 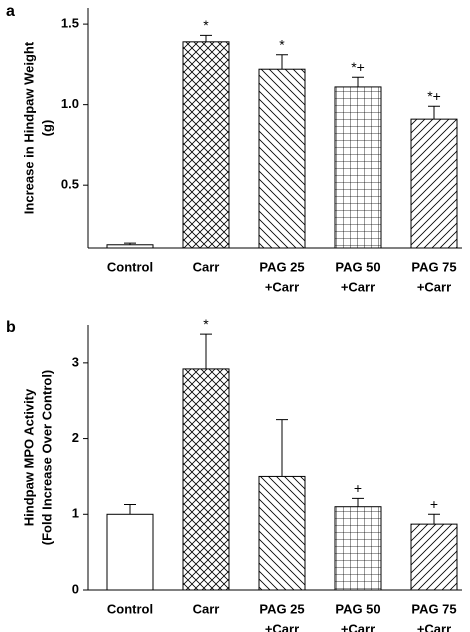 What do you see at coordinates (46, 458) in the screenshot?
I see `y-axis-label: (Fold Increase Over Control)` at bounding box center [46, 458].